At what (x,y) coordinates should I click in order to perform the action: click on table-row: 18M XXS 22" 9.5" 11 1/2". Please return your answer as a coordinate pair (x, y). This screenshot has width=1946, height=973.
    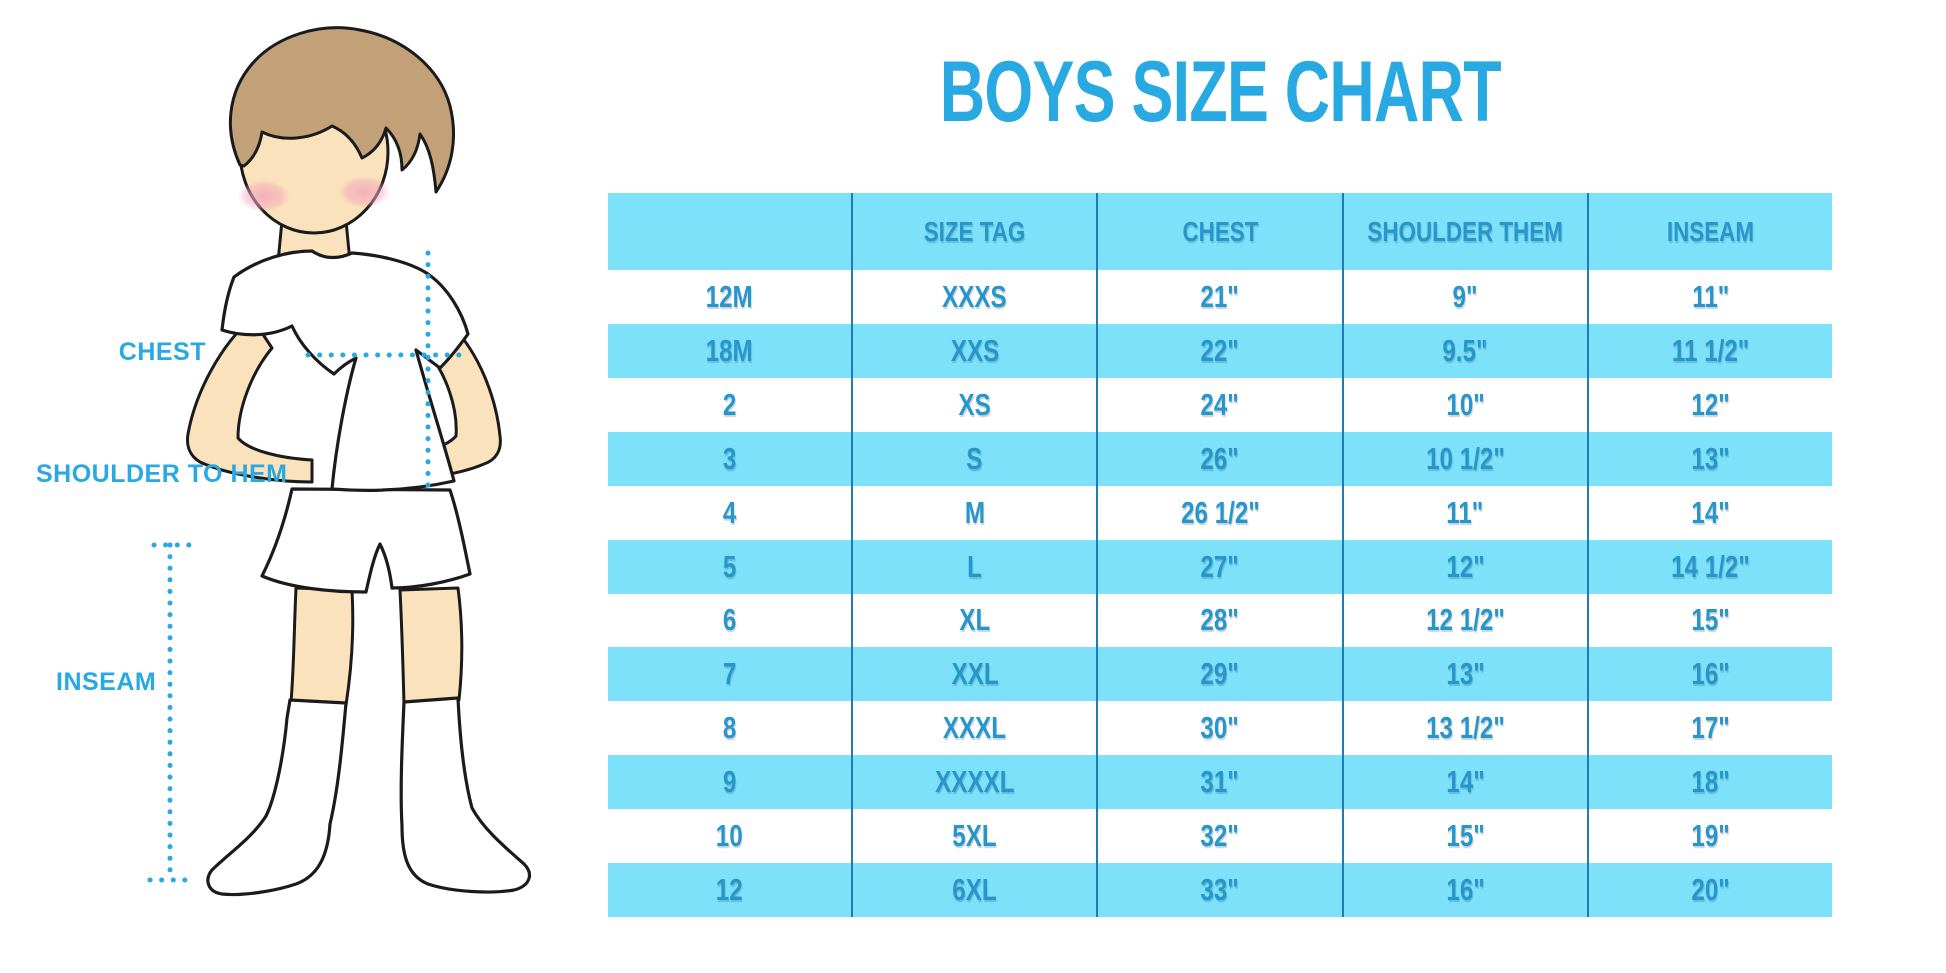
    Looking at the image, I should click on (1220, 350).